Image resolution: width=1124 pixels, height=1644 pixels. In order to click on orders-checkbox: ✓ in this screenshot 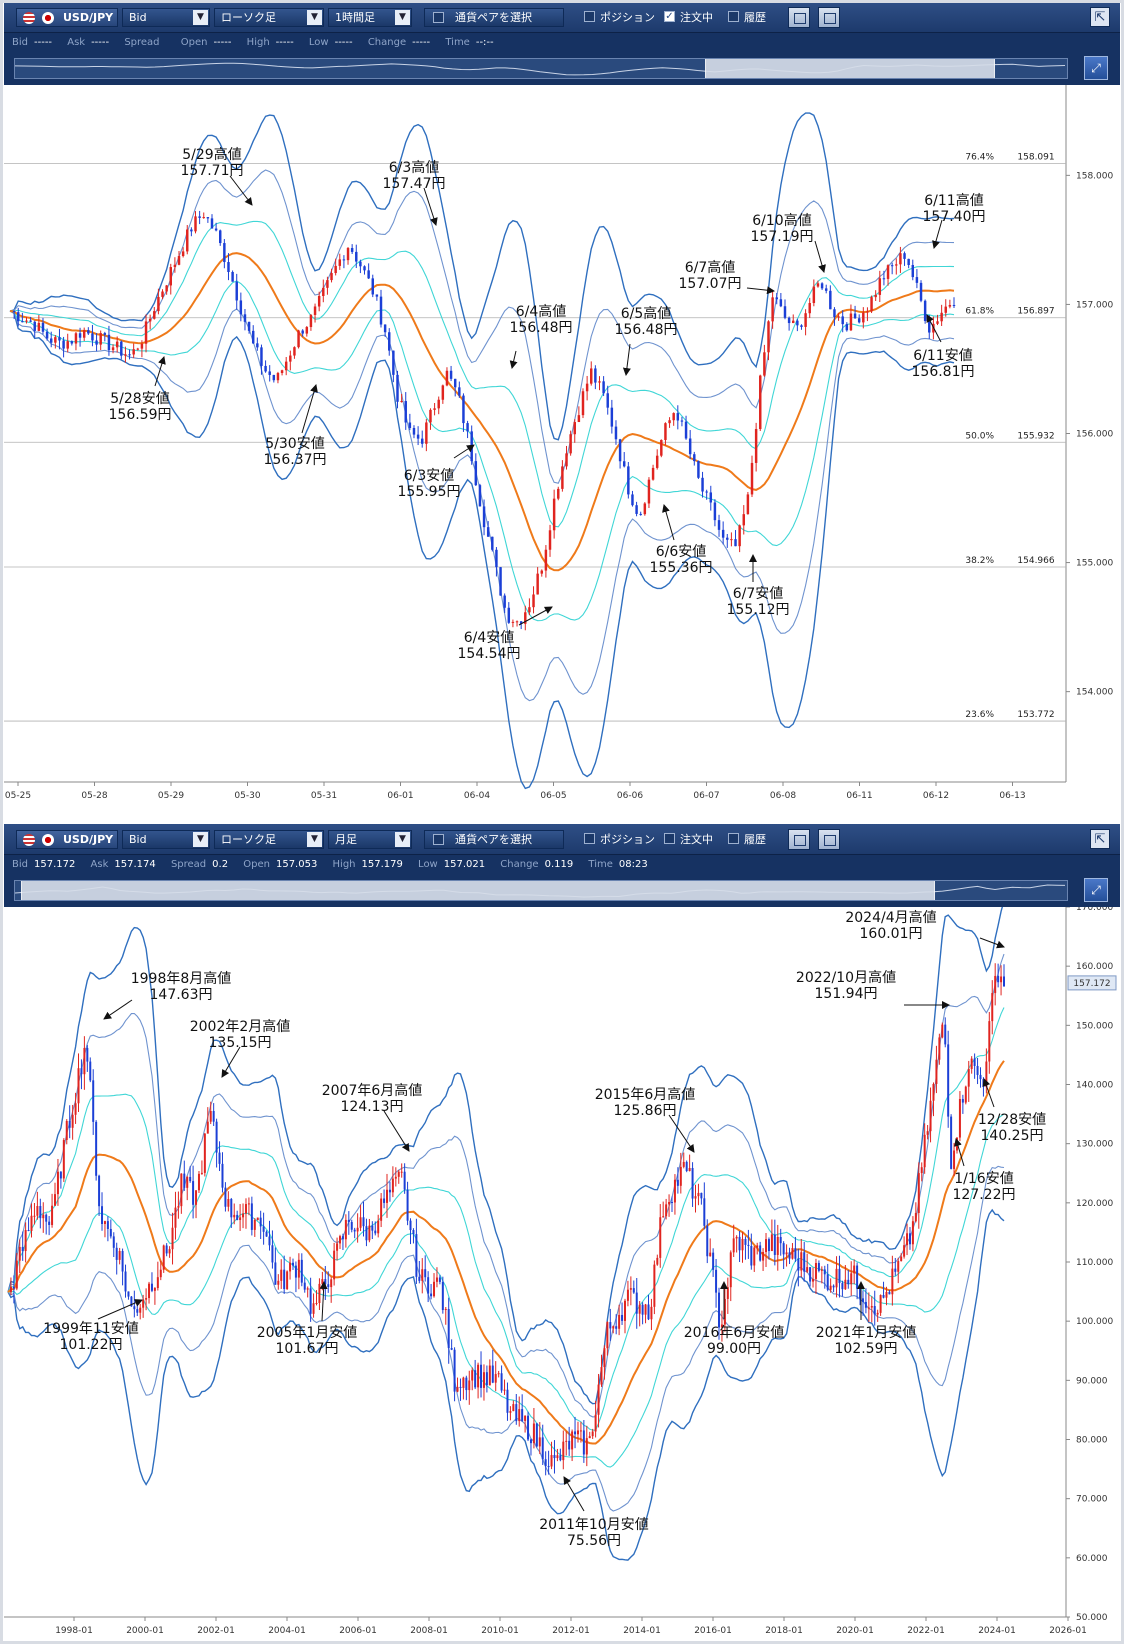, I will do `click(669, 16)`.